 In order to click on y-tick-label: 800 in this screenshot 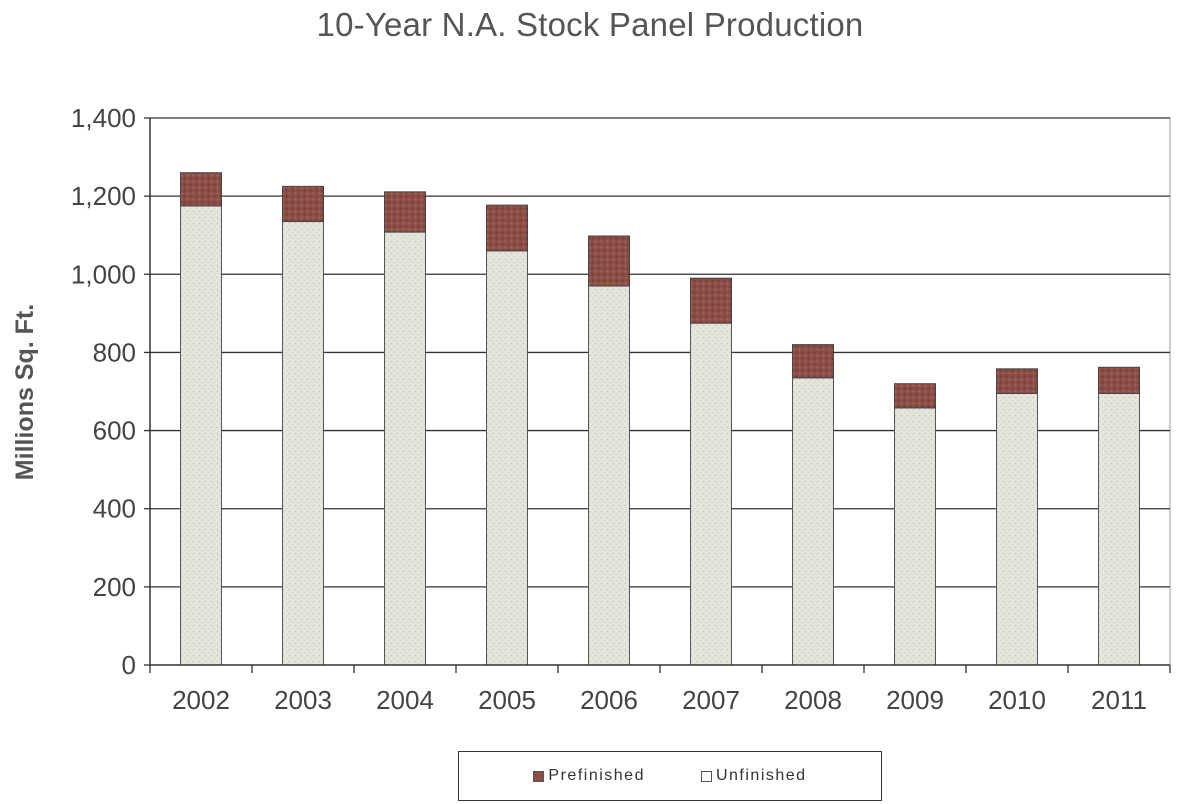, I will do `click(114, 352)`.